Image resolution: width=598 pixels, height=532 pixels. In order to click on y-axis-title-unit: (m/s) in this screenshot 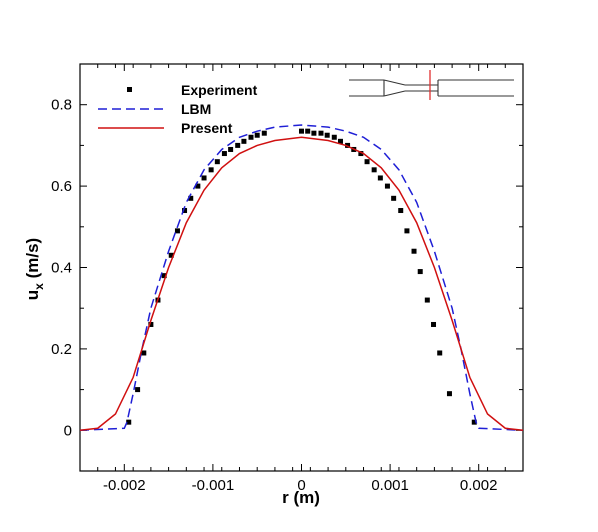, I will do `click(32, 260)`.